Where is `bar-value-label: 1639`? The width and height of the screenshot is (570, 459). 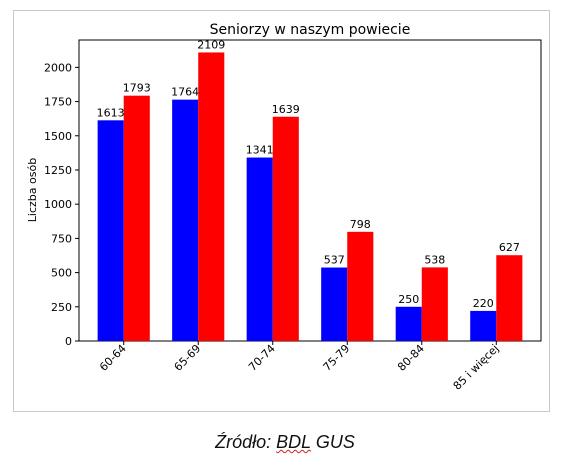 bar-value-label: 1639 is located at coordinates (286, 109).